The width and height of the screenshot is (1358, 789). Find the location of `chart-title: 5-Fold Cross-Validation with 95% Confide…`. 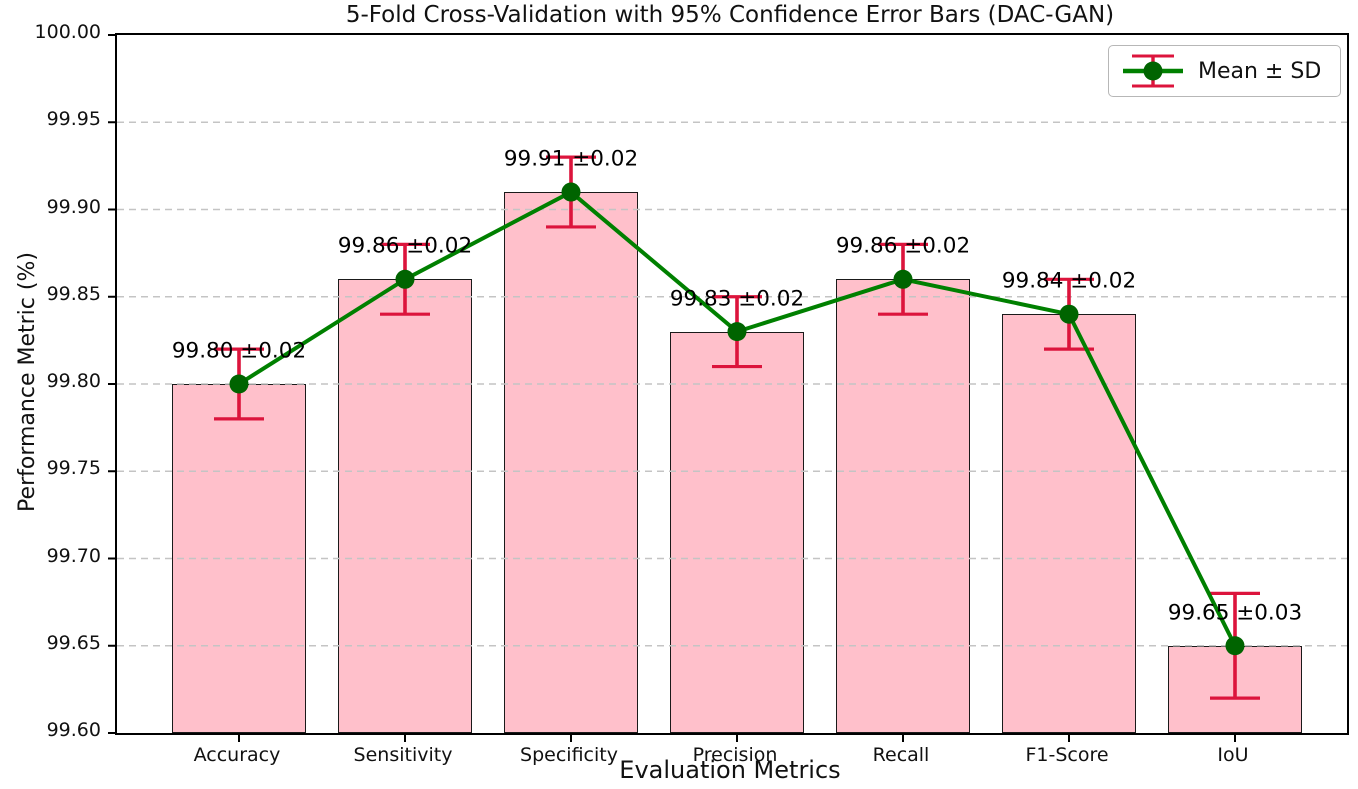

chart-title: 5-Fold Cross-Validation with 95% Confide… is located at coordinates (730, 15).